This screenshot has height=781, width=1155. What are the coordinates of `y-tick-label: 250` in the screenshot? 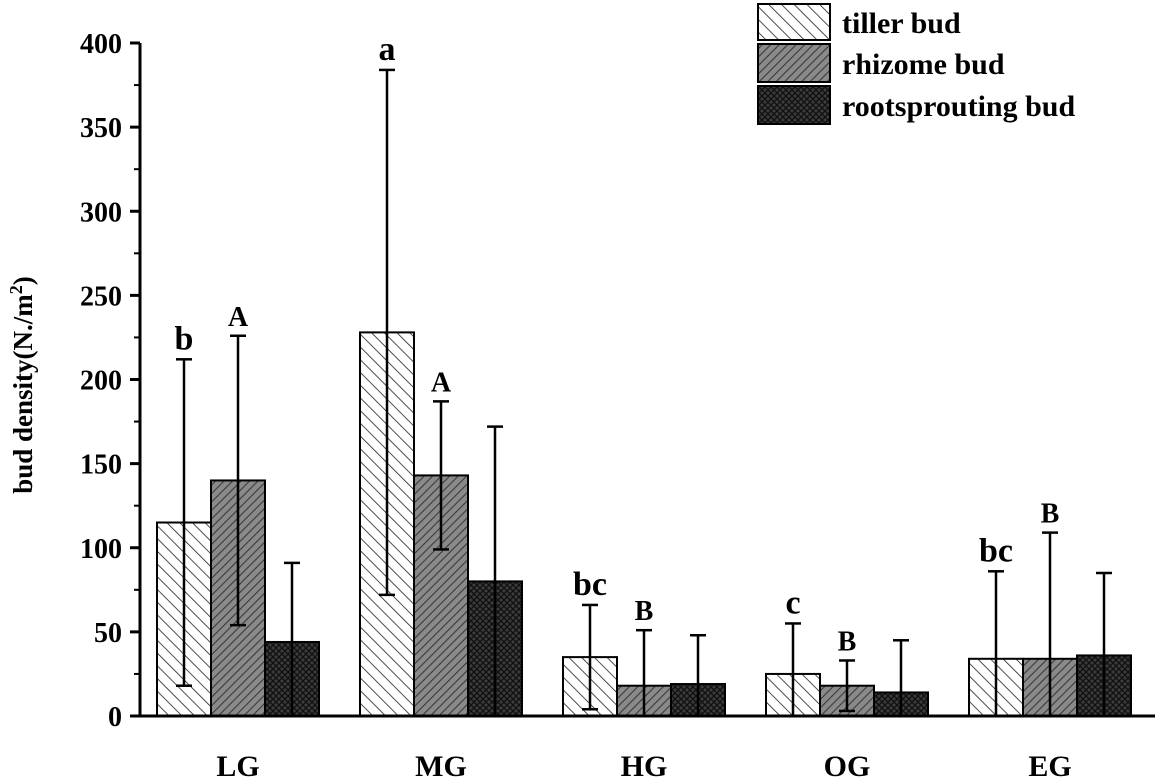 It's located at (101, 296).